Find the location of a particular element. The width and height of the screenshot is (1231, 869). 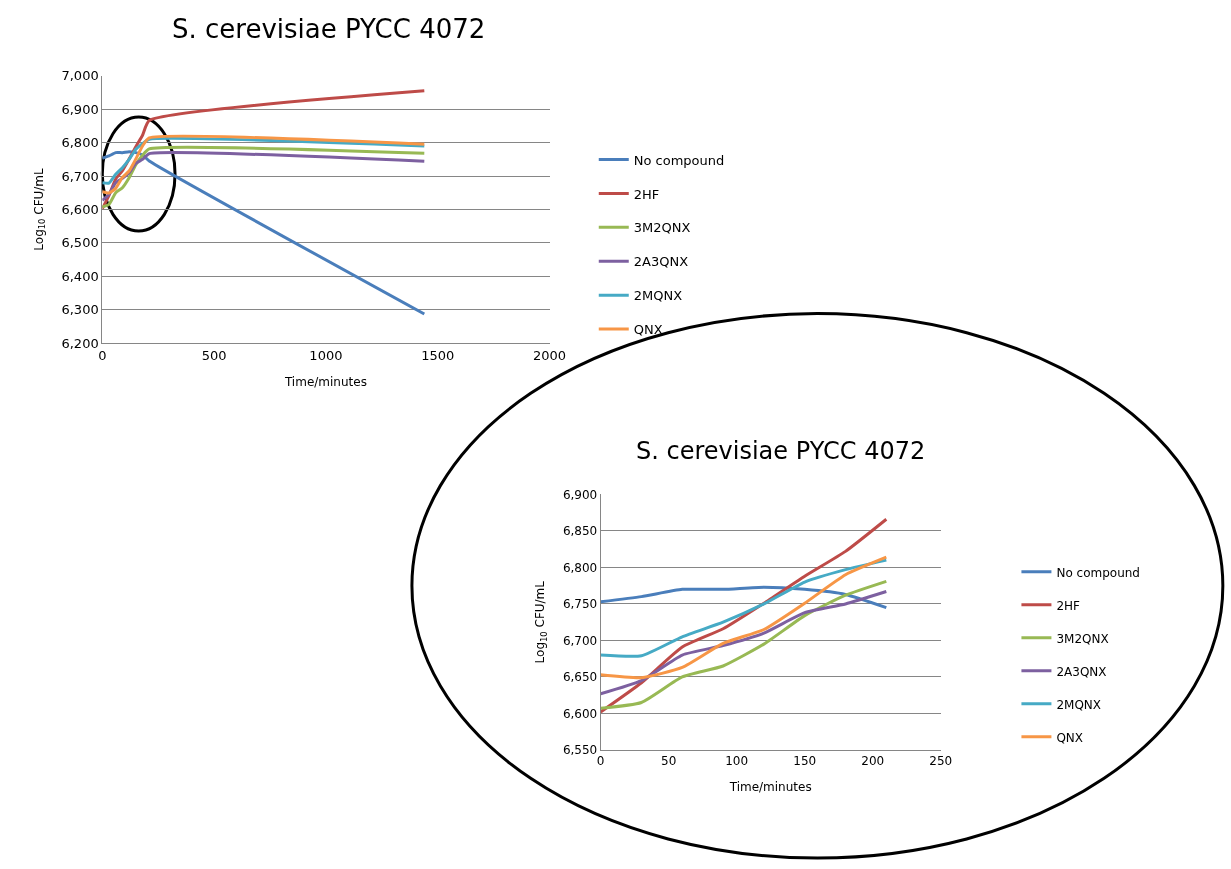

x-tick-label: 250 is located at coordinates (941, 761).